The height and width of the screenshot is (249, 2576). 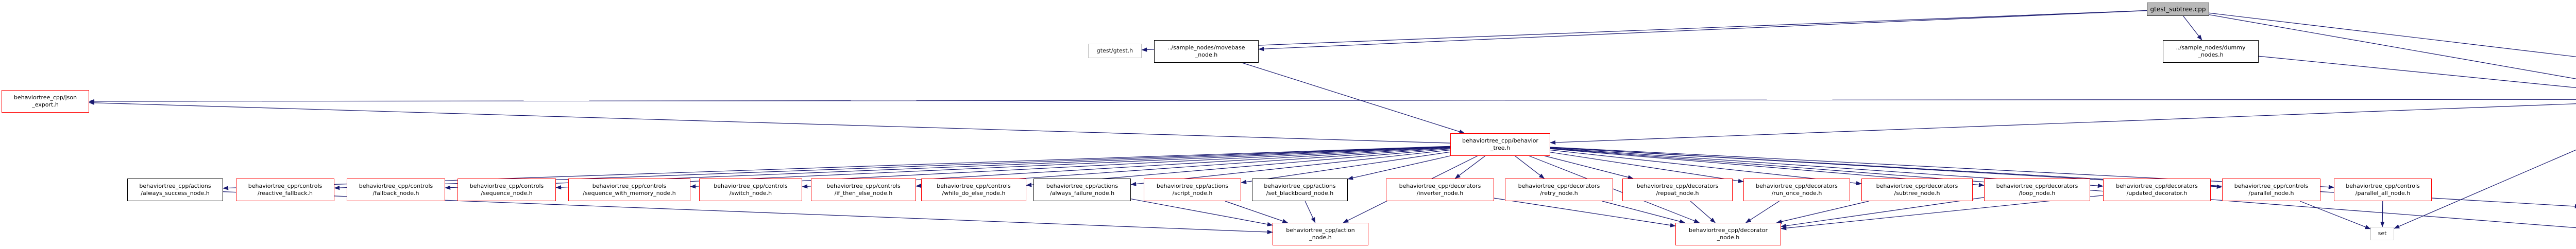 I want to click on node-r6: behaviortree_cpp/controls /switch_node.h, so click(x=750, y=190).